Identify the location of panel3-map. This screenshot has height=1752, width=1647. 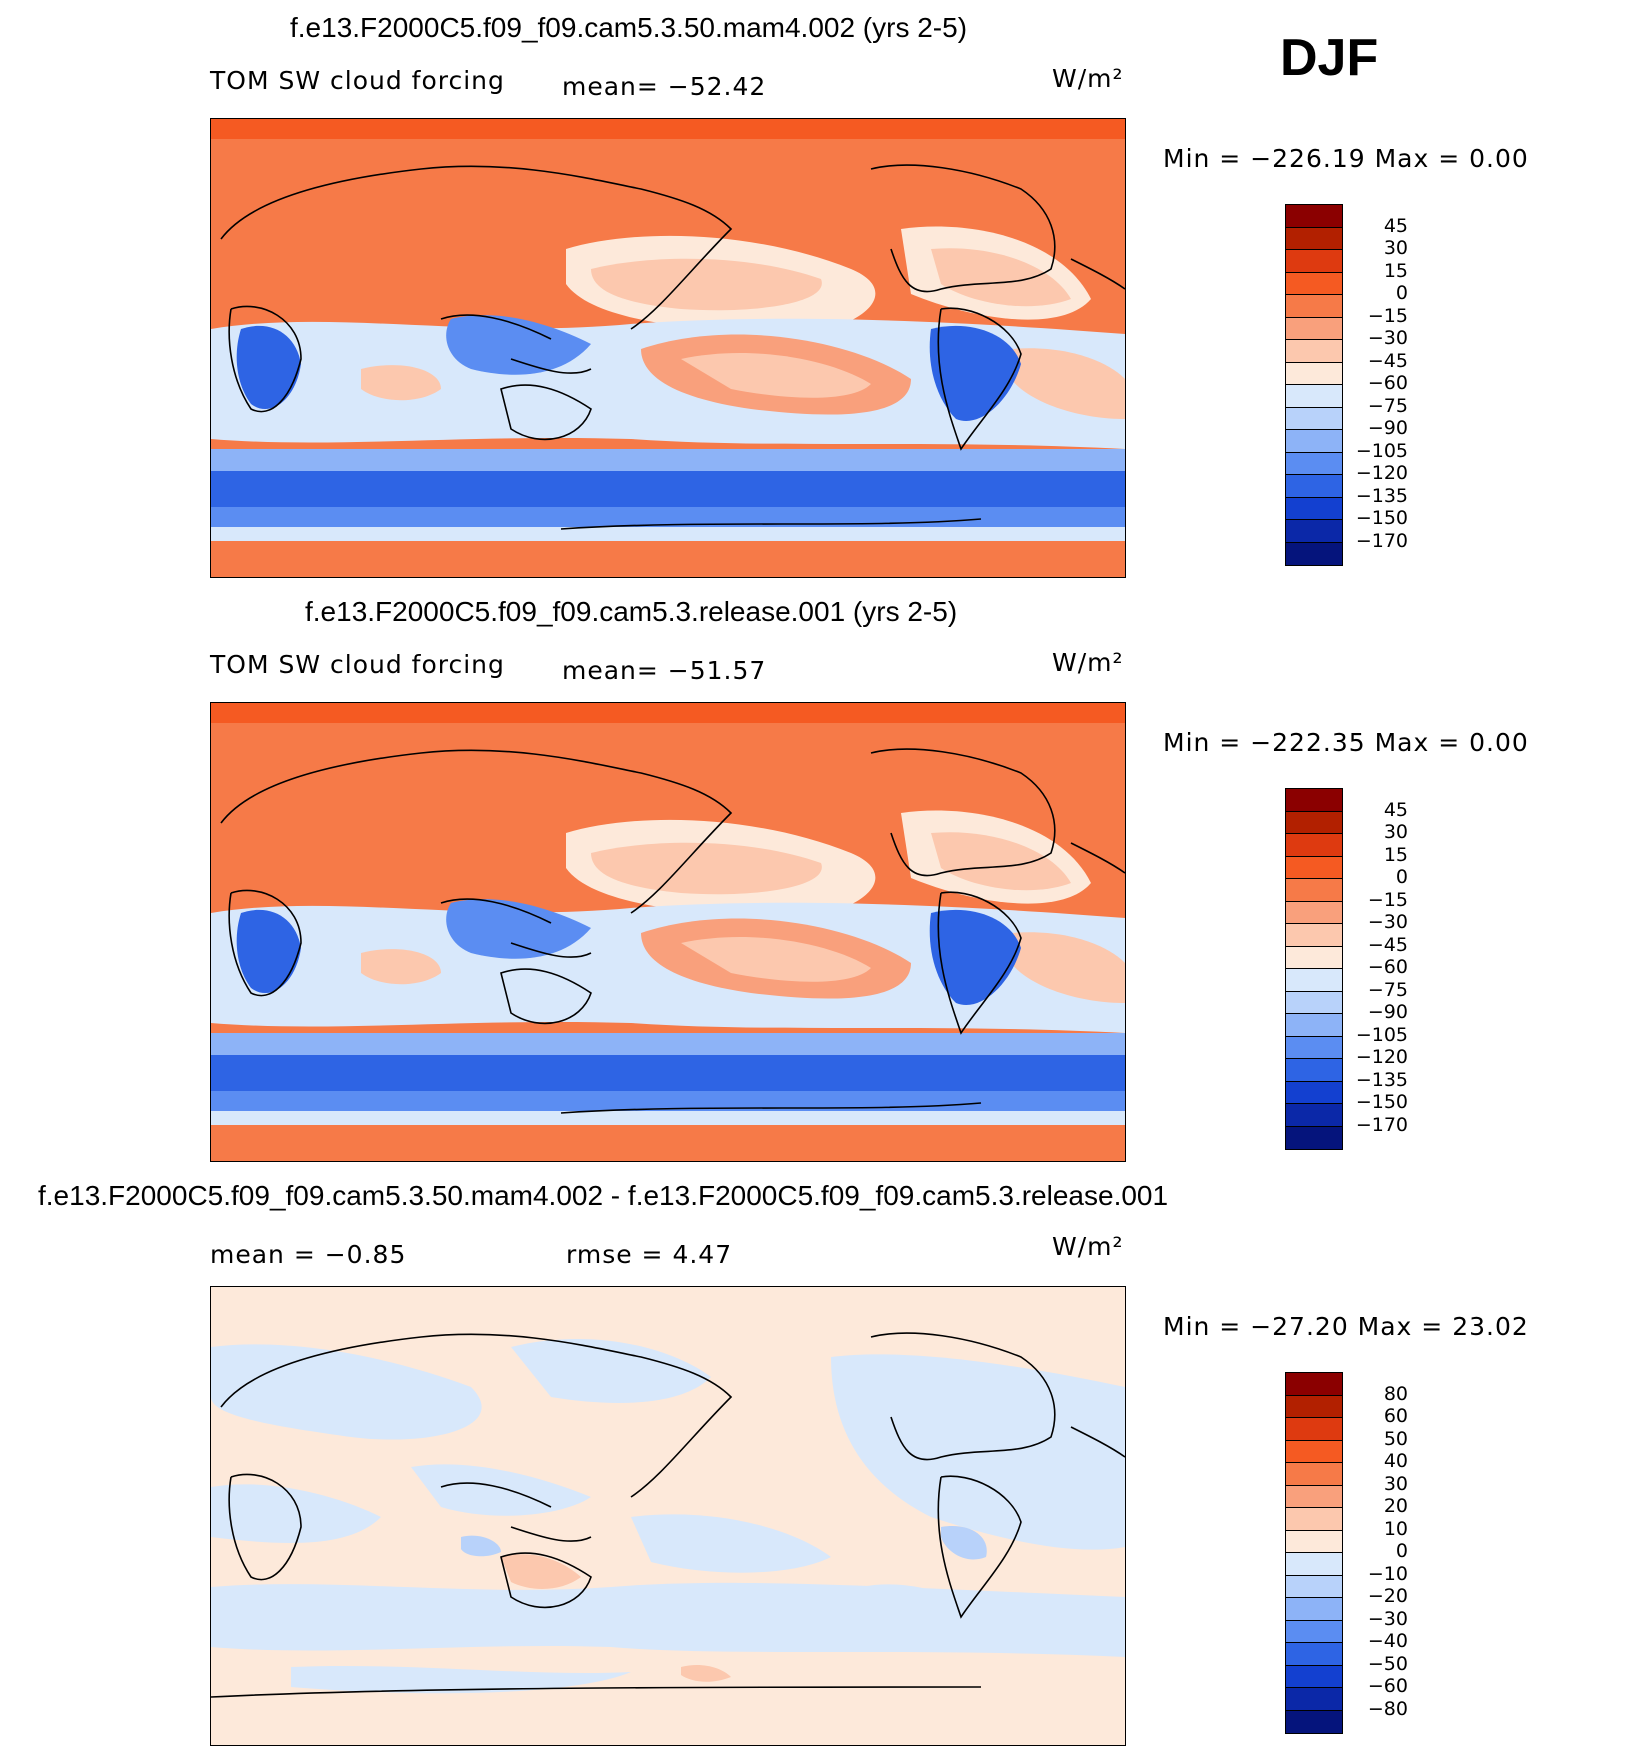
(668, 1516).